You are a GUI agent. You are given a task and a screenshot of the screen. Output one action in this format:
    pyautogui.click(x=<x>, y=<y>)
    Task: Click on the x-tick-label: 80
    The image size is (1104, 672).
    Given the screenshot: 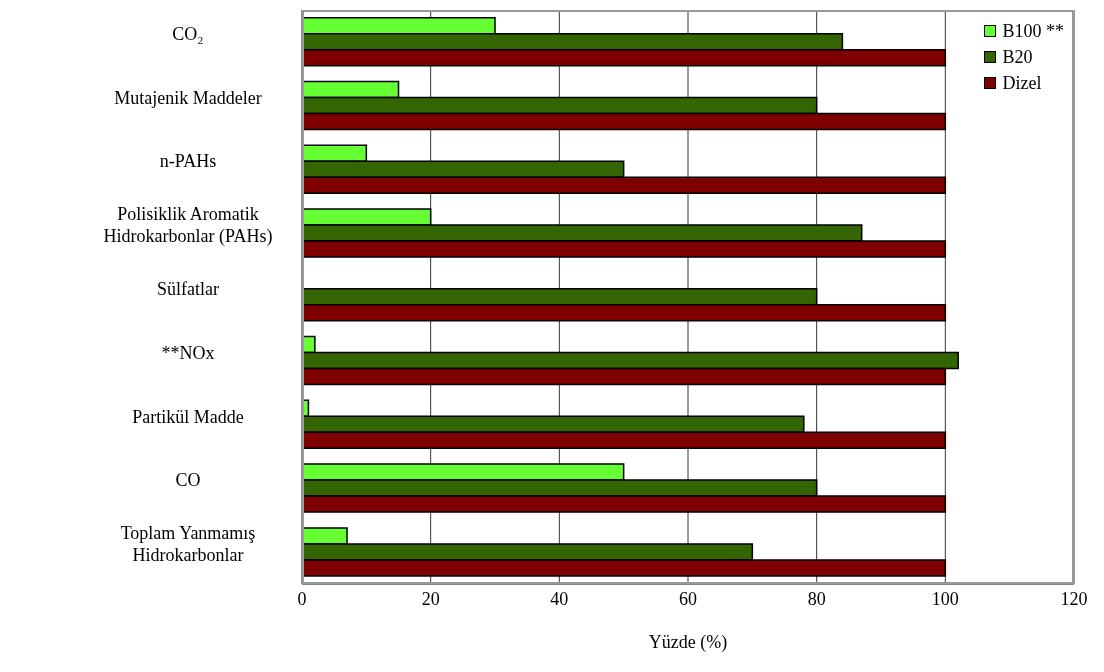 What is the action you would take?
    pyautogui.click(x=816, y=598)
    